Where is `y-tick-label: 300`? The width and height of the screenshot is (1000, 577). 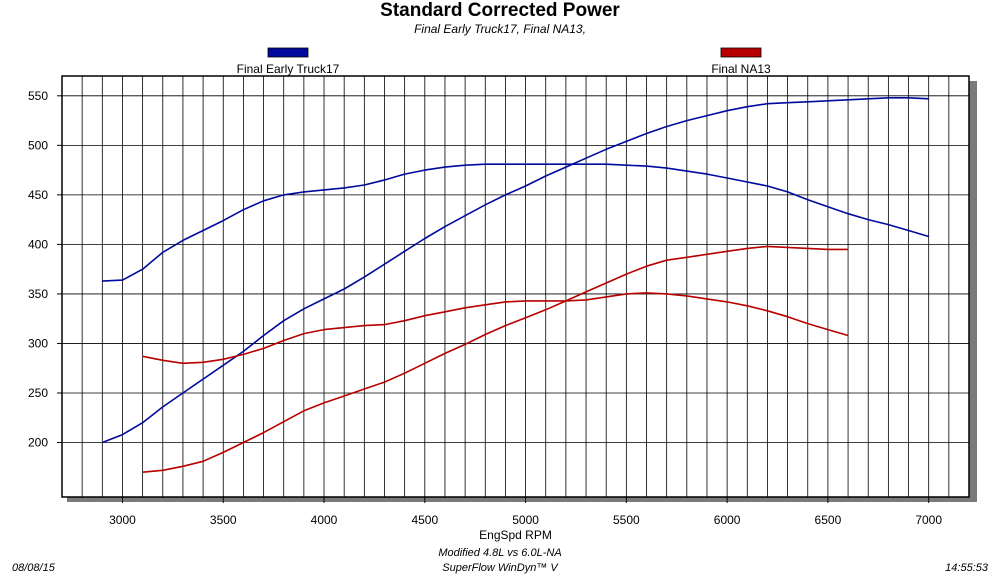 y-tick-label: 300 is located at coordinates (38, 343).